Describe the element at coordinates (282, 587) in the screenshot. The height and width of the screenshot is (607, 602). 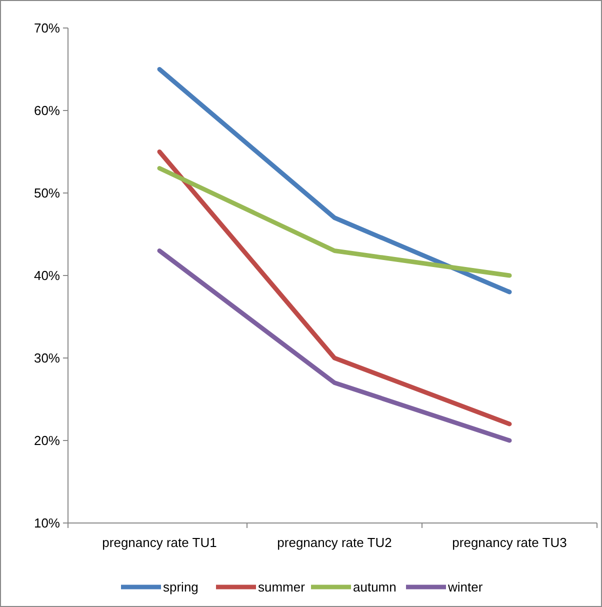
I see `legend-label: summer` at that location.